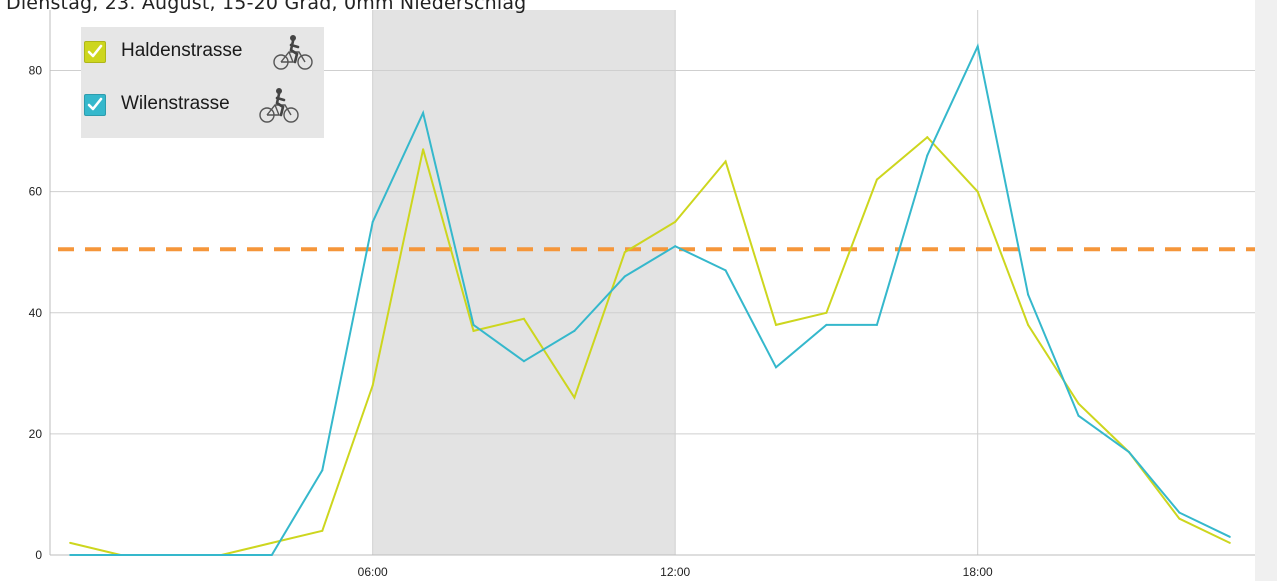 The image size is (1277, 581). I want to click on y-tick-label: 20, so click(36, 434).